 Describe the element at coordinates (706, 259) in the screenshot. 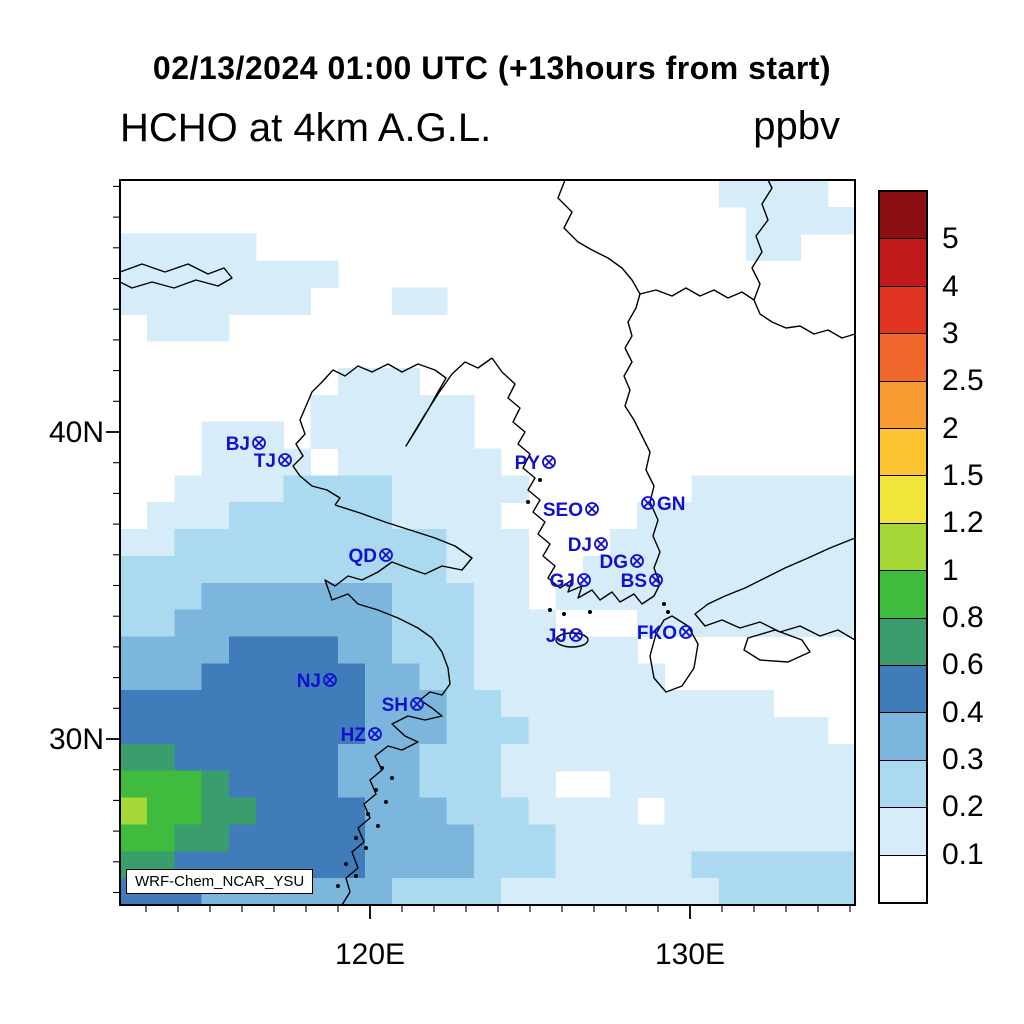

I see `coastline-ne-asia` at that location.